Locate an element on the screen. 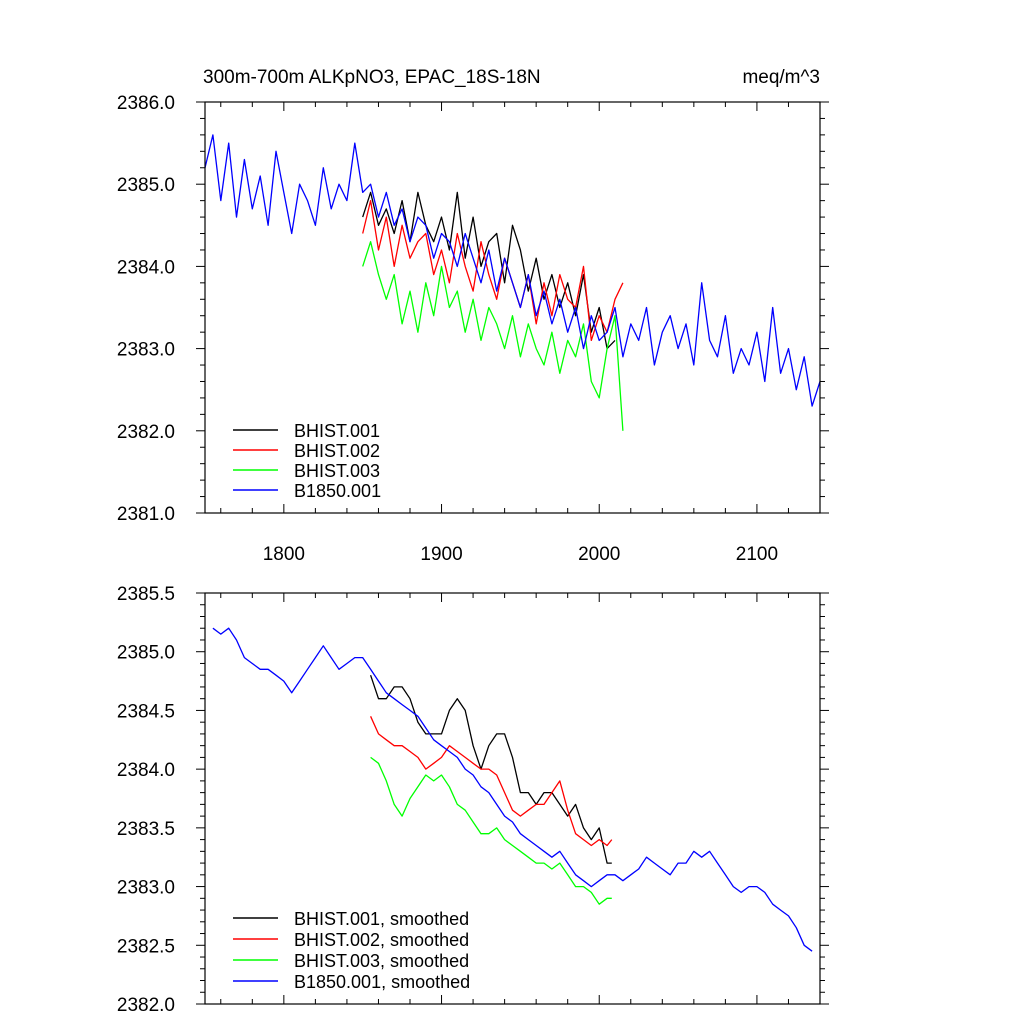  legend-label: BHIST.002, smoothed is located at coordinates (381, 940).